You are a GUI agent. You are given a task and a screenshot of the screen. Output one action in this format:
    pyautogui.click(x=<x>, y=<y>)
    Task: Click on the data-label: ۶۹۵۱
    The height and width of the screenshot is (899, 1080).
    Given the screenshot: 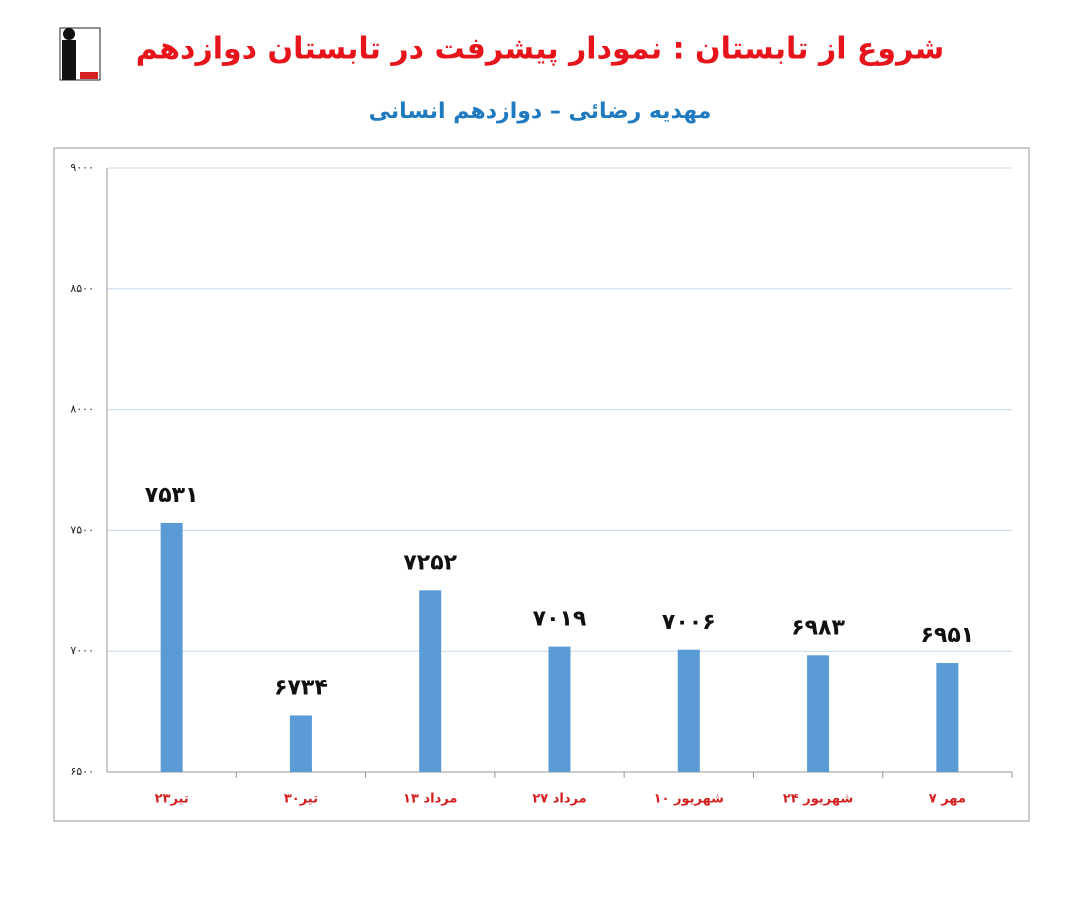 What is the action you would take?
    pyautogui.click(x=947, y=635)
    